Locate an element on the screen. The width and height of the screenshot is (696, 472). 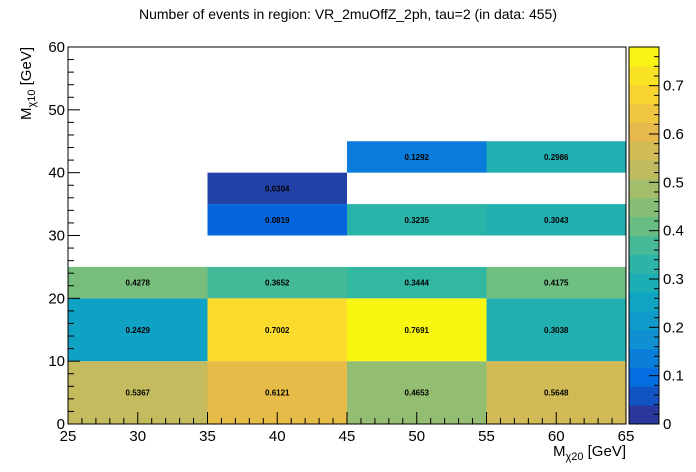
cell-value-label: 0.5367 is located at coordinates (138, 393).